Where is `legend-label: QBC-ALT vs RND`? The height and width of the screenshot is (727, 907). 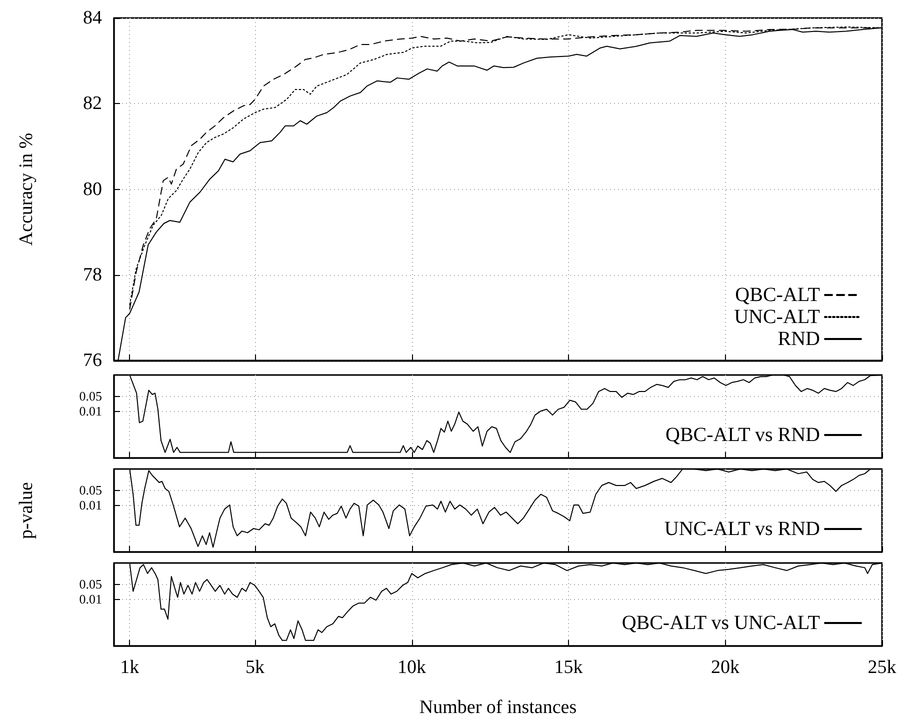 legend-label: QBC-ALT vs RND is located at coordinates (743, 435).